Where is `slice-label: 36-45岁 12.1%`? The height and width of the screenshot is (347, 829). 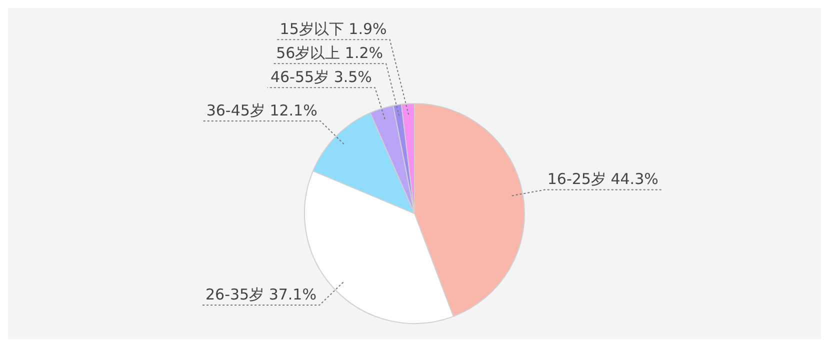
slice-label: 36-45岁 12.1% is located at coordinates (262, 110).